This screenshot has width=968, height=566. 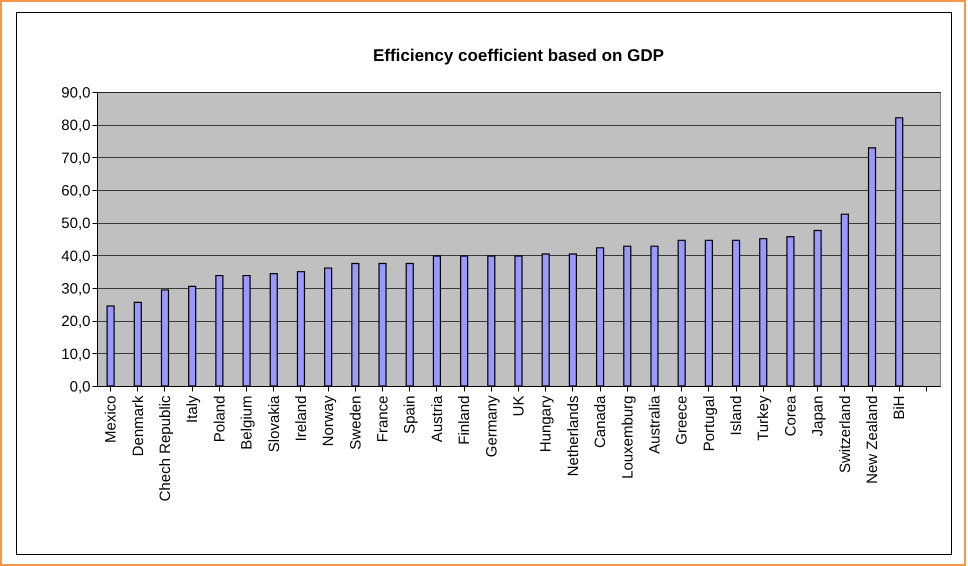 I want to click on x-tick-label: Turkey, so click(x=763, y=418).